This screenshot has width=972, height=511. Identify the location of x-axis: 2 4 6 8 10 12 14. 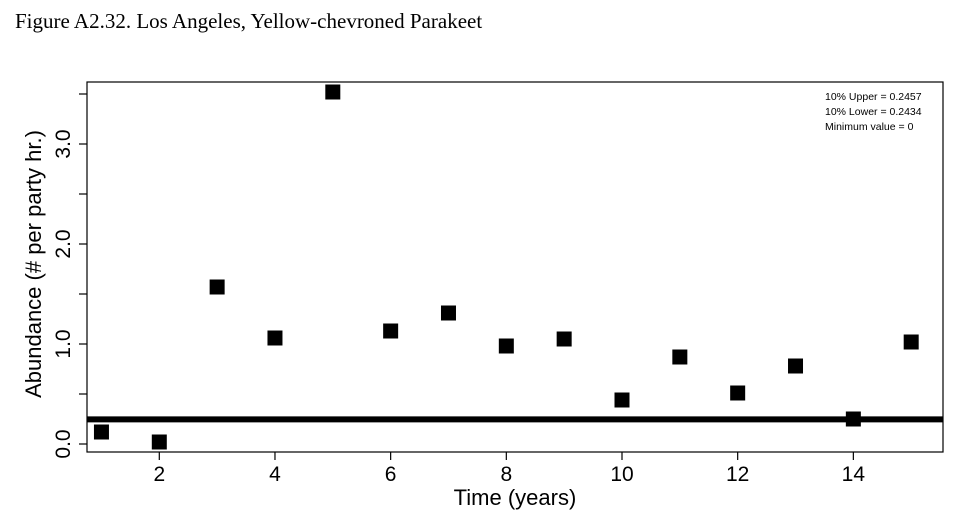
(509, 469).